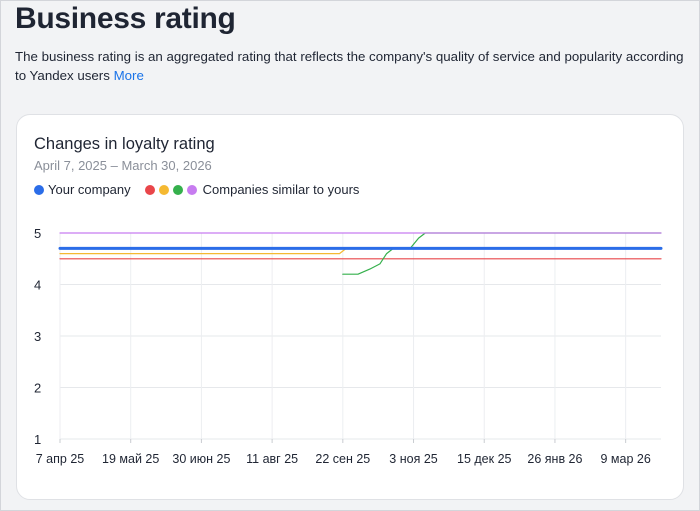 This screenshot has width=700, height=511. Describe the element at coordinates (123, 165) in the screenshot. I see `date-range: April 7, 2025 – March 30, 2026` at that location.